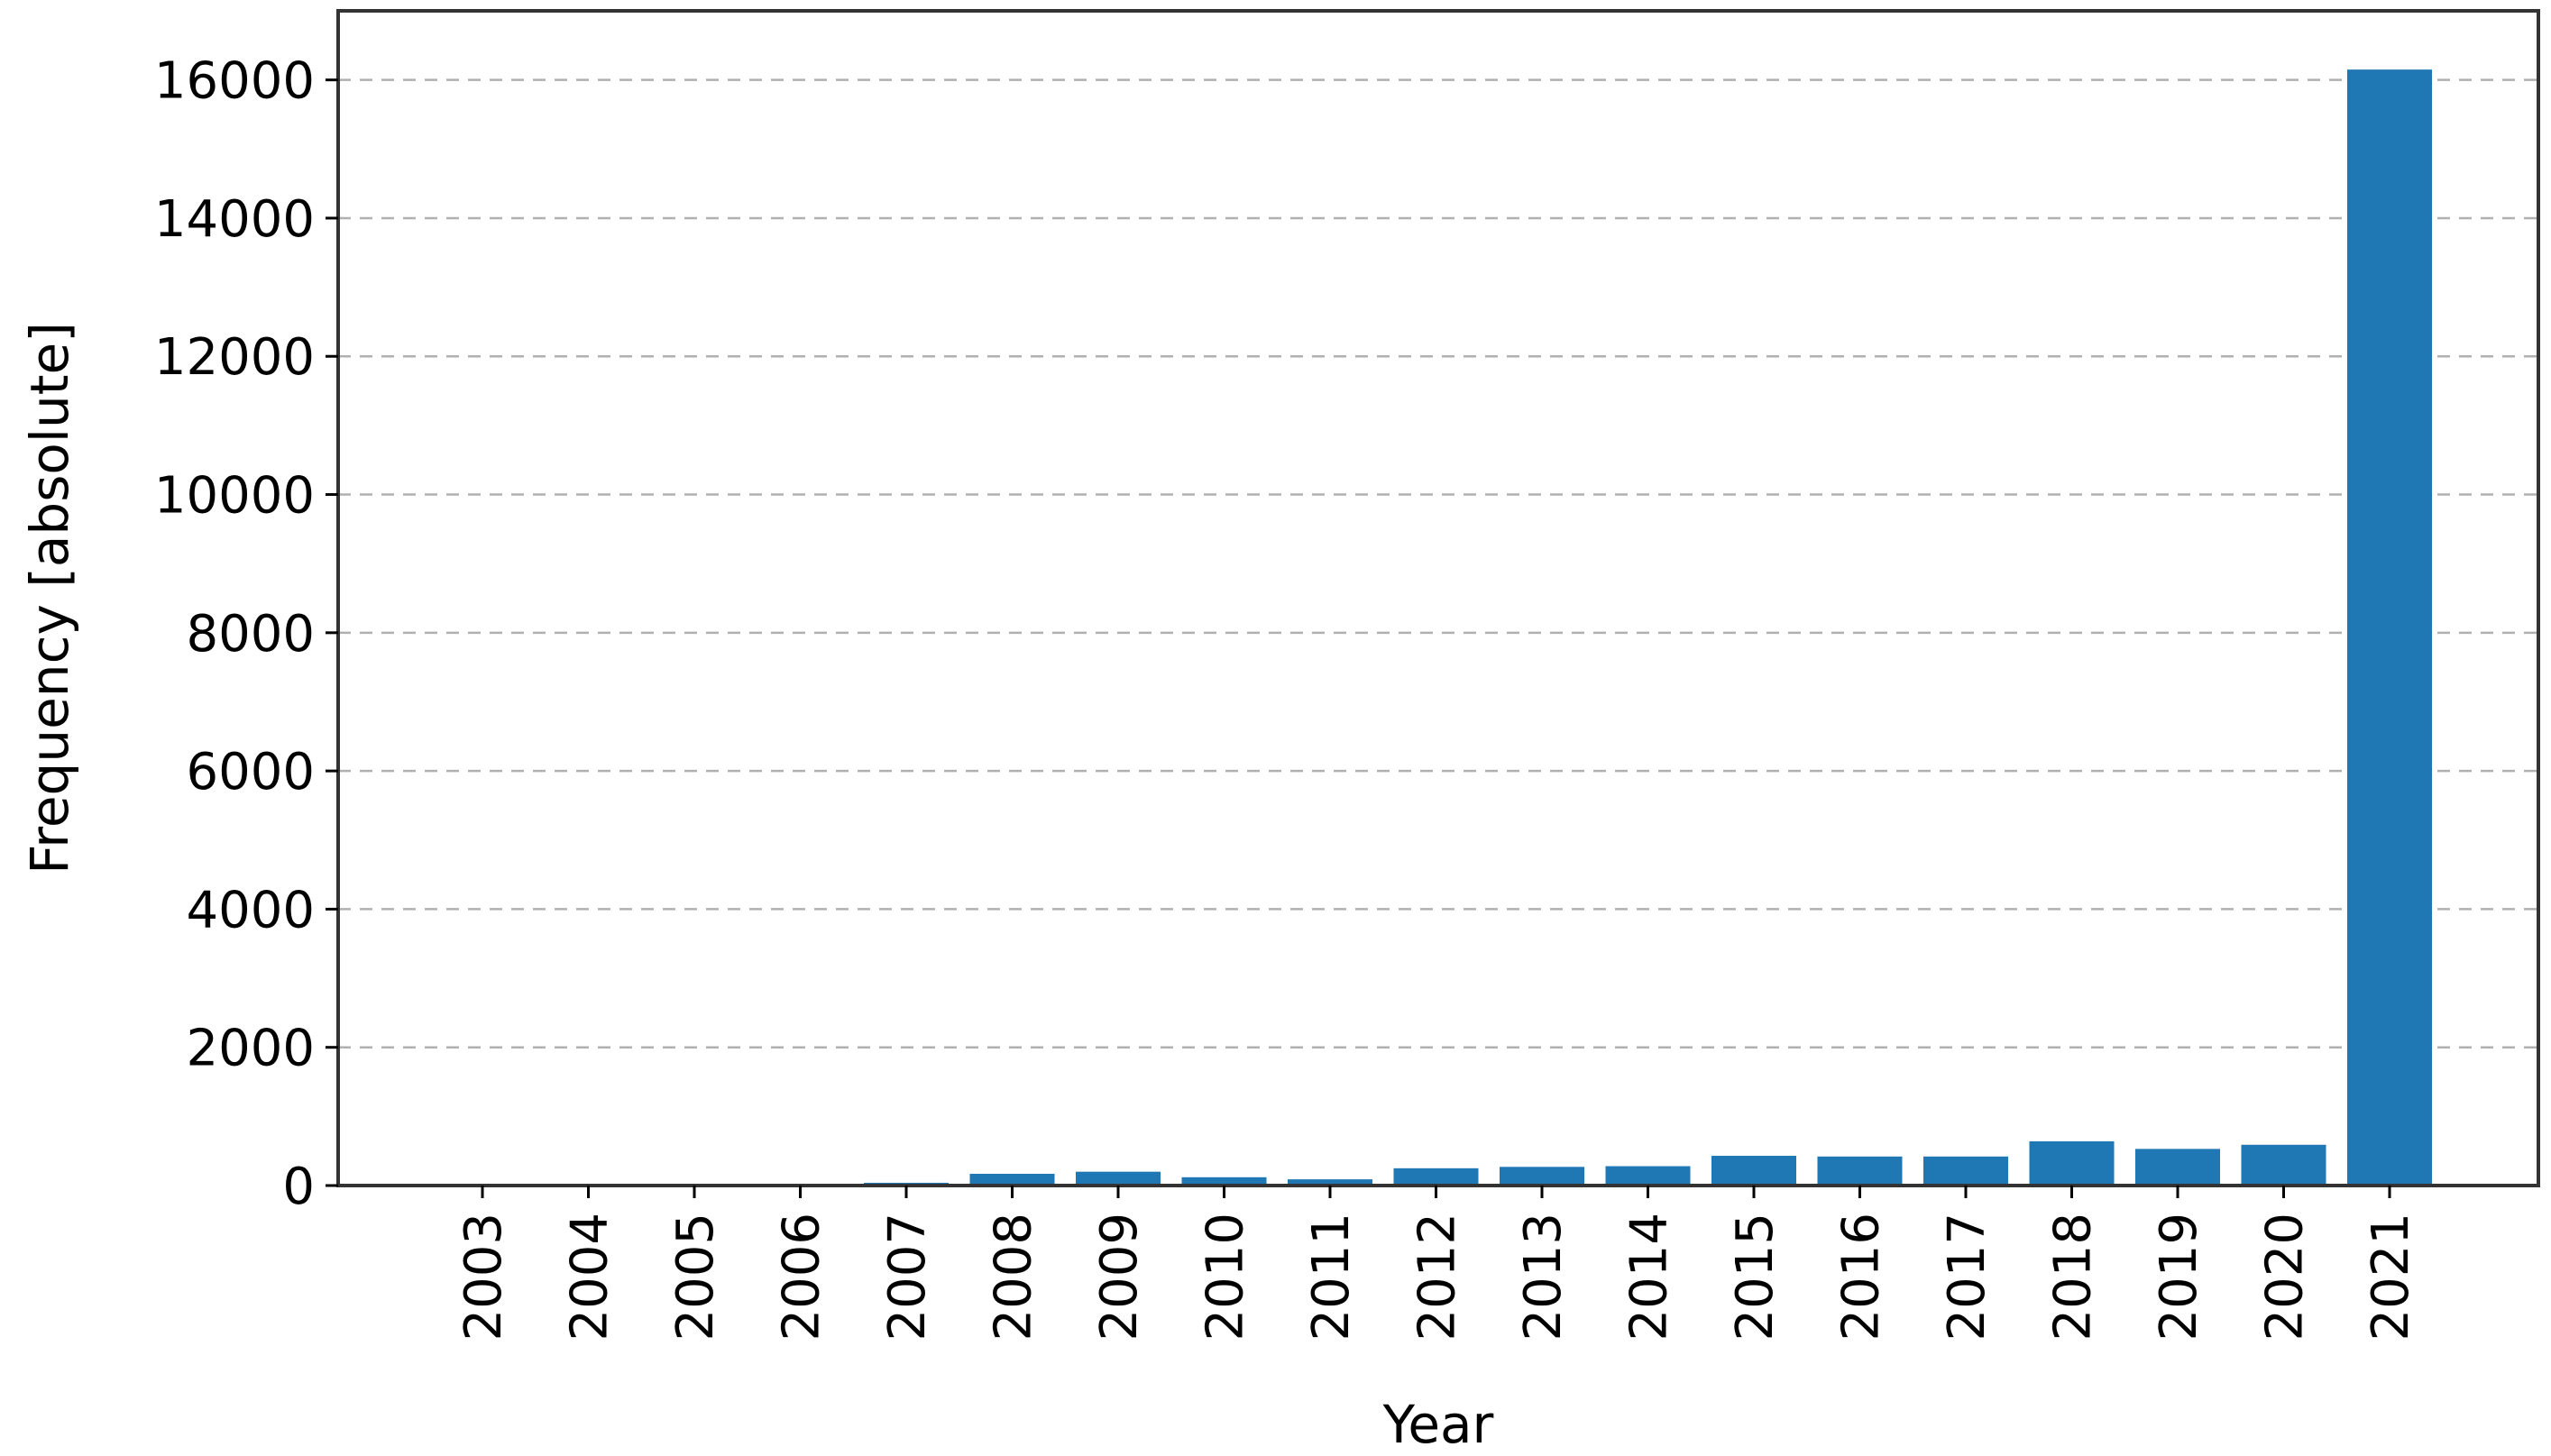 The height and width of the screenshot is (1456, 2551). What do you see at coordinates (235, 496) in the screenshot?
I see `y-tick-label: 10000` at bounding box center [235, 496].